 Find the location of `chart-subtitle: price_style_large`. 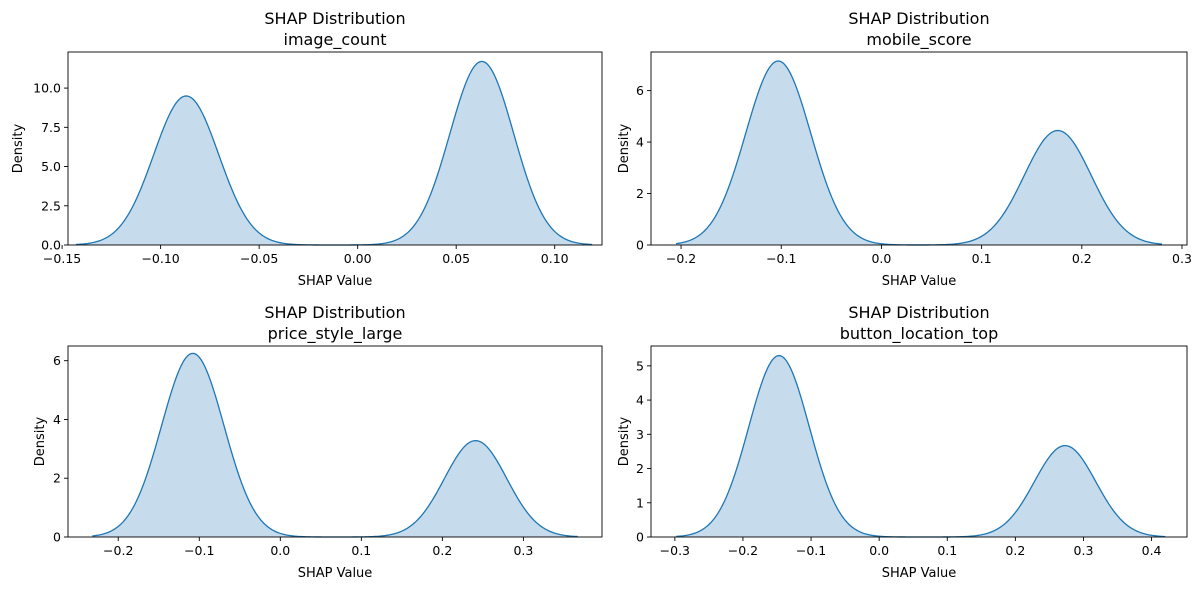

chart-subtitle: price_style_large is located at coordinates (335, 334).